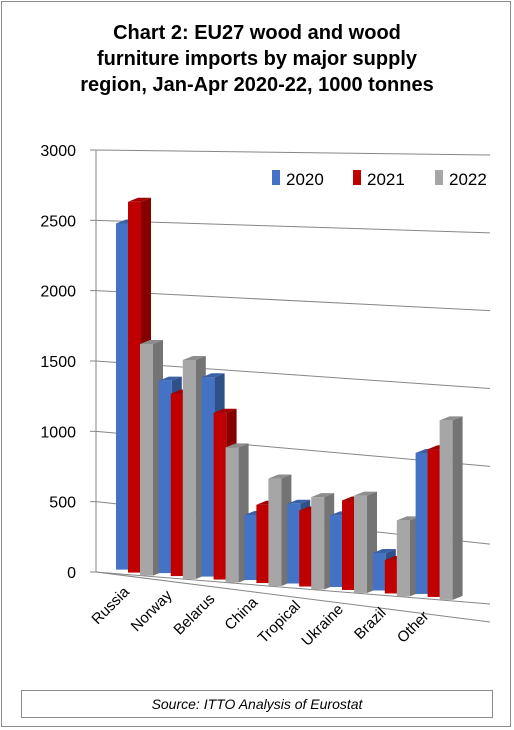  What do you see at coordinates (257, 85) in the screenshot?
I see `chart-title-line-3: region, Jan-Apr 2020-22, 1000 tonnes` at bounding box center [257, 85].